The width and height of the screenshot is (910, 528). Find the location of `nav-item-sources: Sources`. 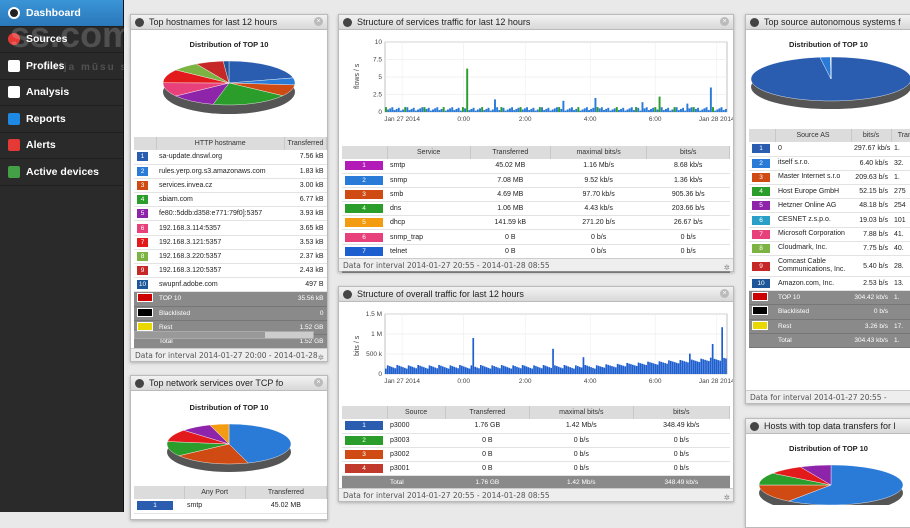

nav-item-sources: Sources is located at coordinates (61, 40).